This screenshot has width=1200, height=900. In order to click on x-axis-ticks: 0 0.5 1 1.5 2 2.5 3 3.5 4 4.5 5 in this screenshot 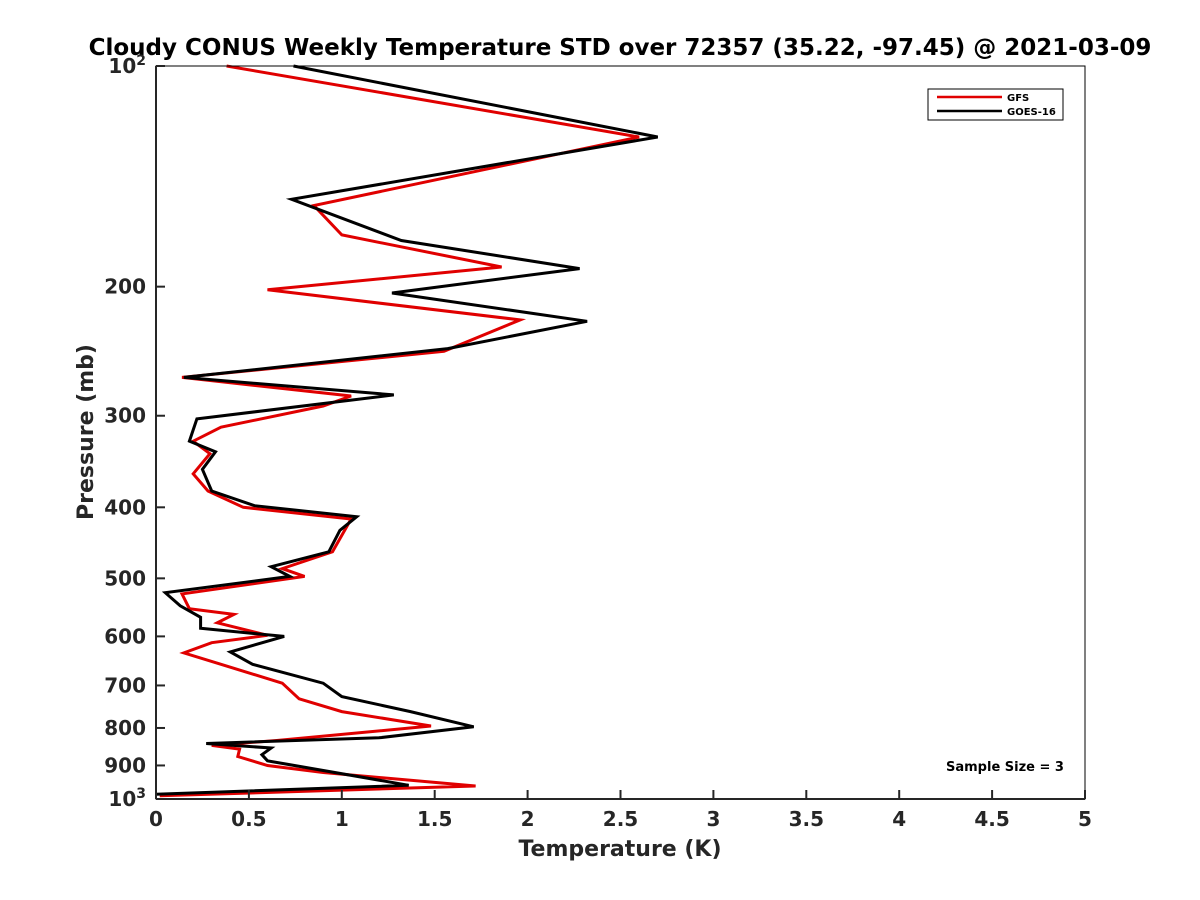, I will do `click(620, 810)`.